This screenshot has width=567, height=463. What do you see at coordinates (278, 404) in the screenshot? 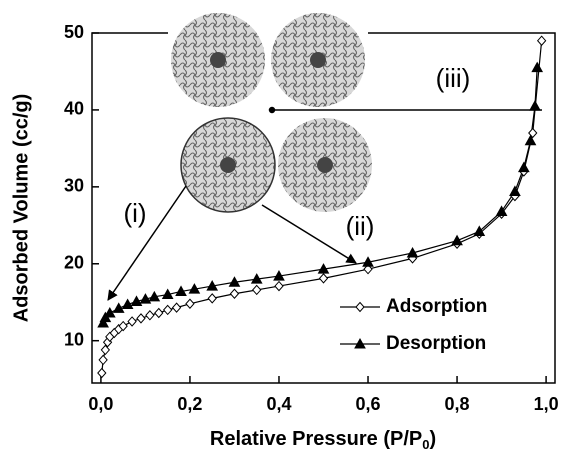
I see `x-tick-label: 0,4` at bounding box center [278, 404].